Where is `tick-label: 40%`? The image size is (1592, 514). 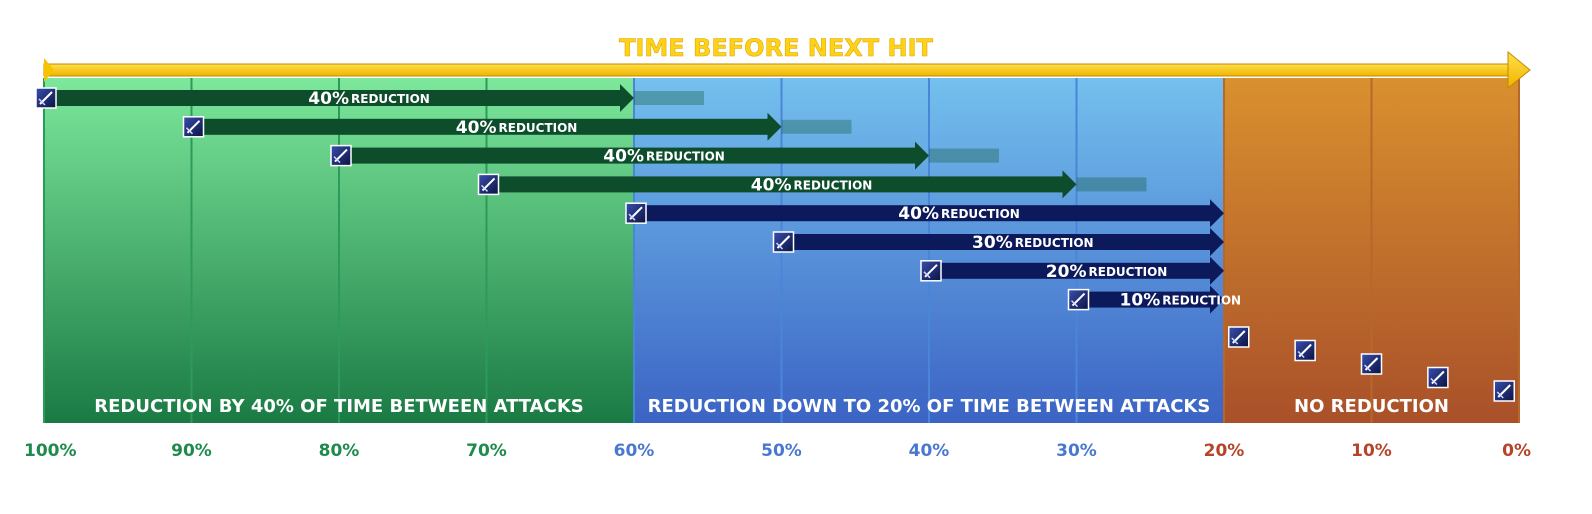
tick-label: 40% is located at coordinates (929, 451).